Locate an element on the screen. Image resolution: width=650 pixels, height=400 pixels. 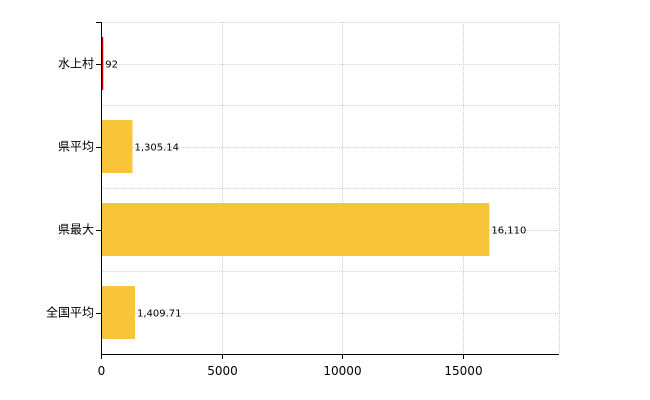
category-label-1: 県平均 is located at coordinates (76, 147).